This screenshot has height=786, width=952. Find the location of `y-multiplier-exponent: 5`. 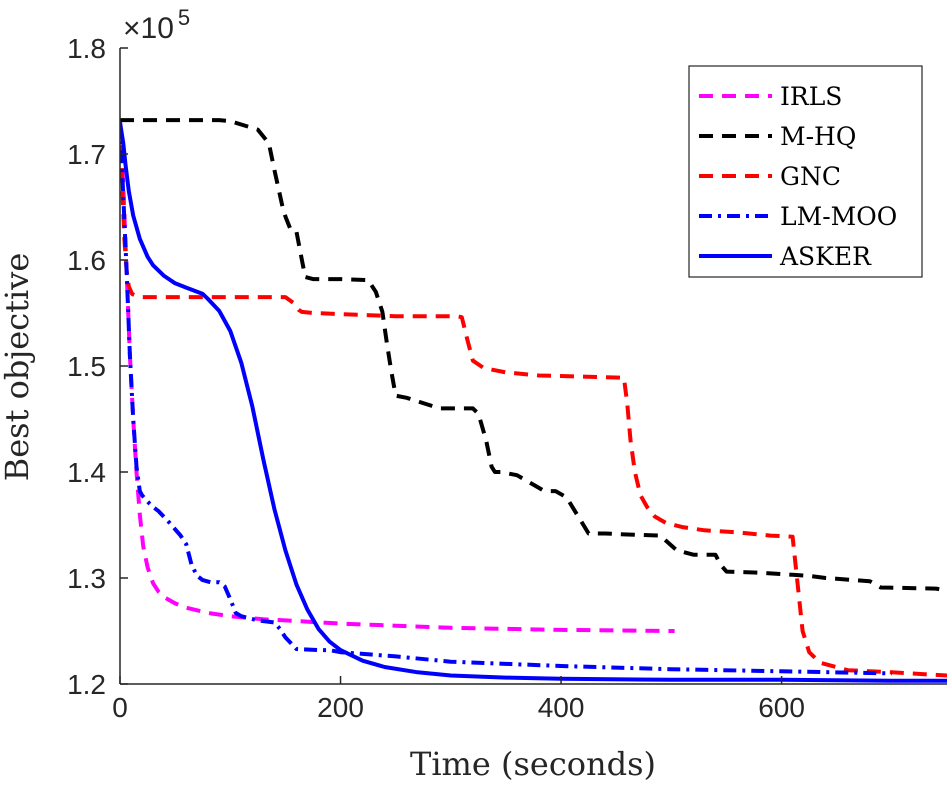

y-multiplier-exponent: 5 is located at coordinates (184, 17).